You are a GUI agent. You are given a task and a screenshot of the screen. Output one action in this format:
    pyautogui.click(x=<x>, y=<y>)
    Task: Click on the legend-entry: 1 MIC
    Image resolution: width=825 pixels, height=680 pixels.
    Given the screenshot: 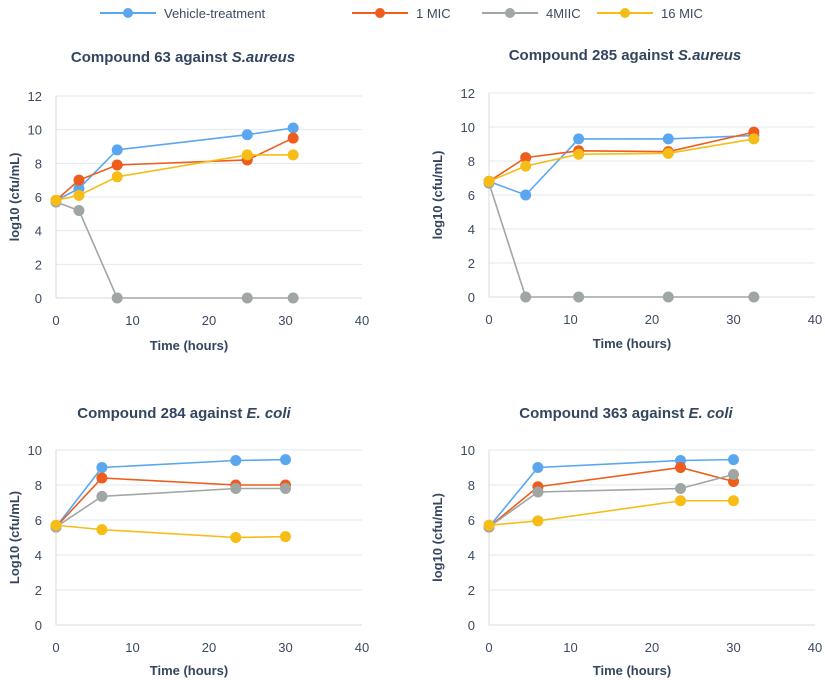 What is the action you would take?
    pyautogui.click(x=401, y=13)
    